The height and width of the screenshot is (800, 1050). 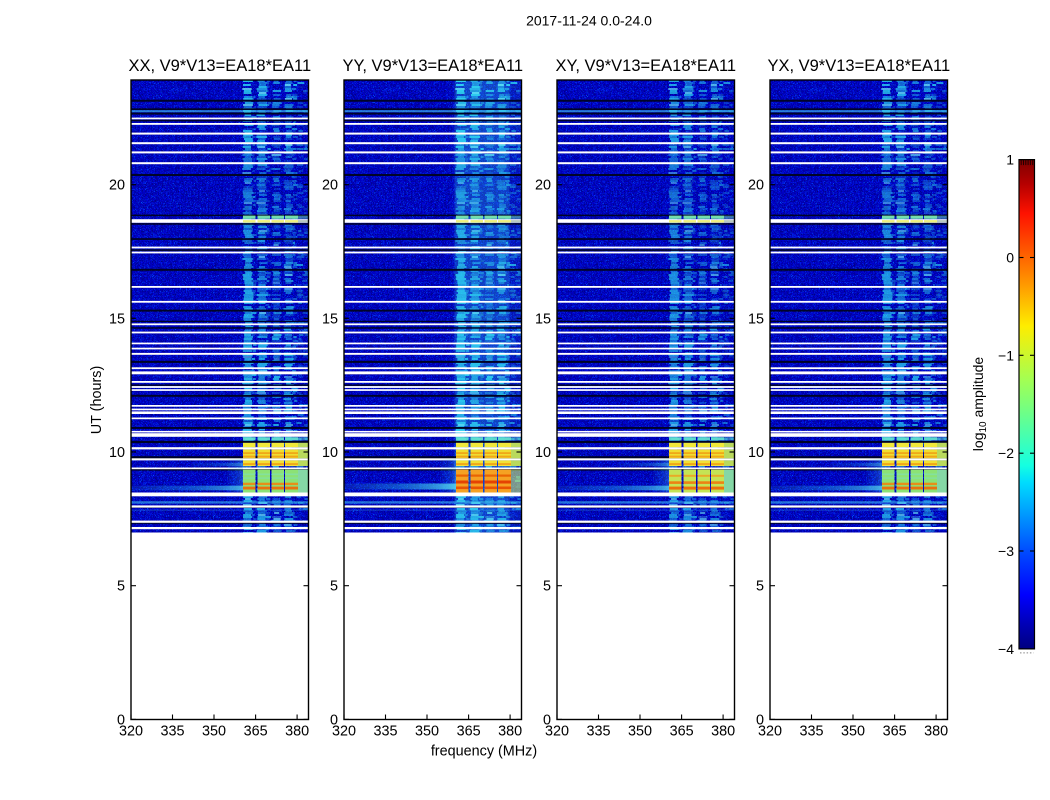 I want to click on svg-text: frequency (MHz), so click(x=484, y=752).